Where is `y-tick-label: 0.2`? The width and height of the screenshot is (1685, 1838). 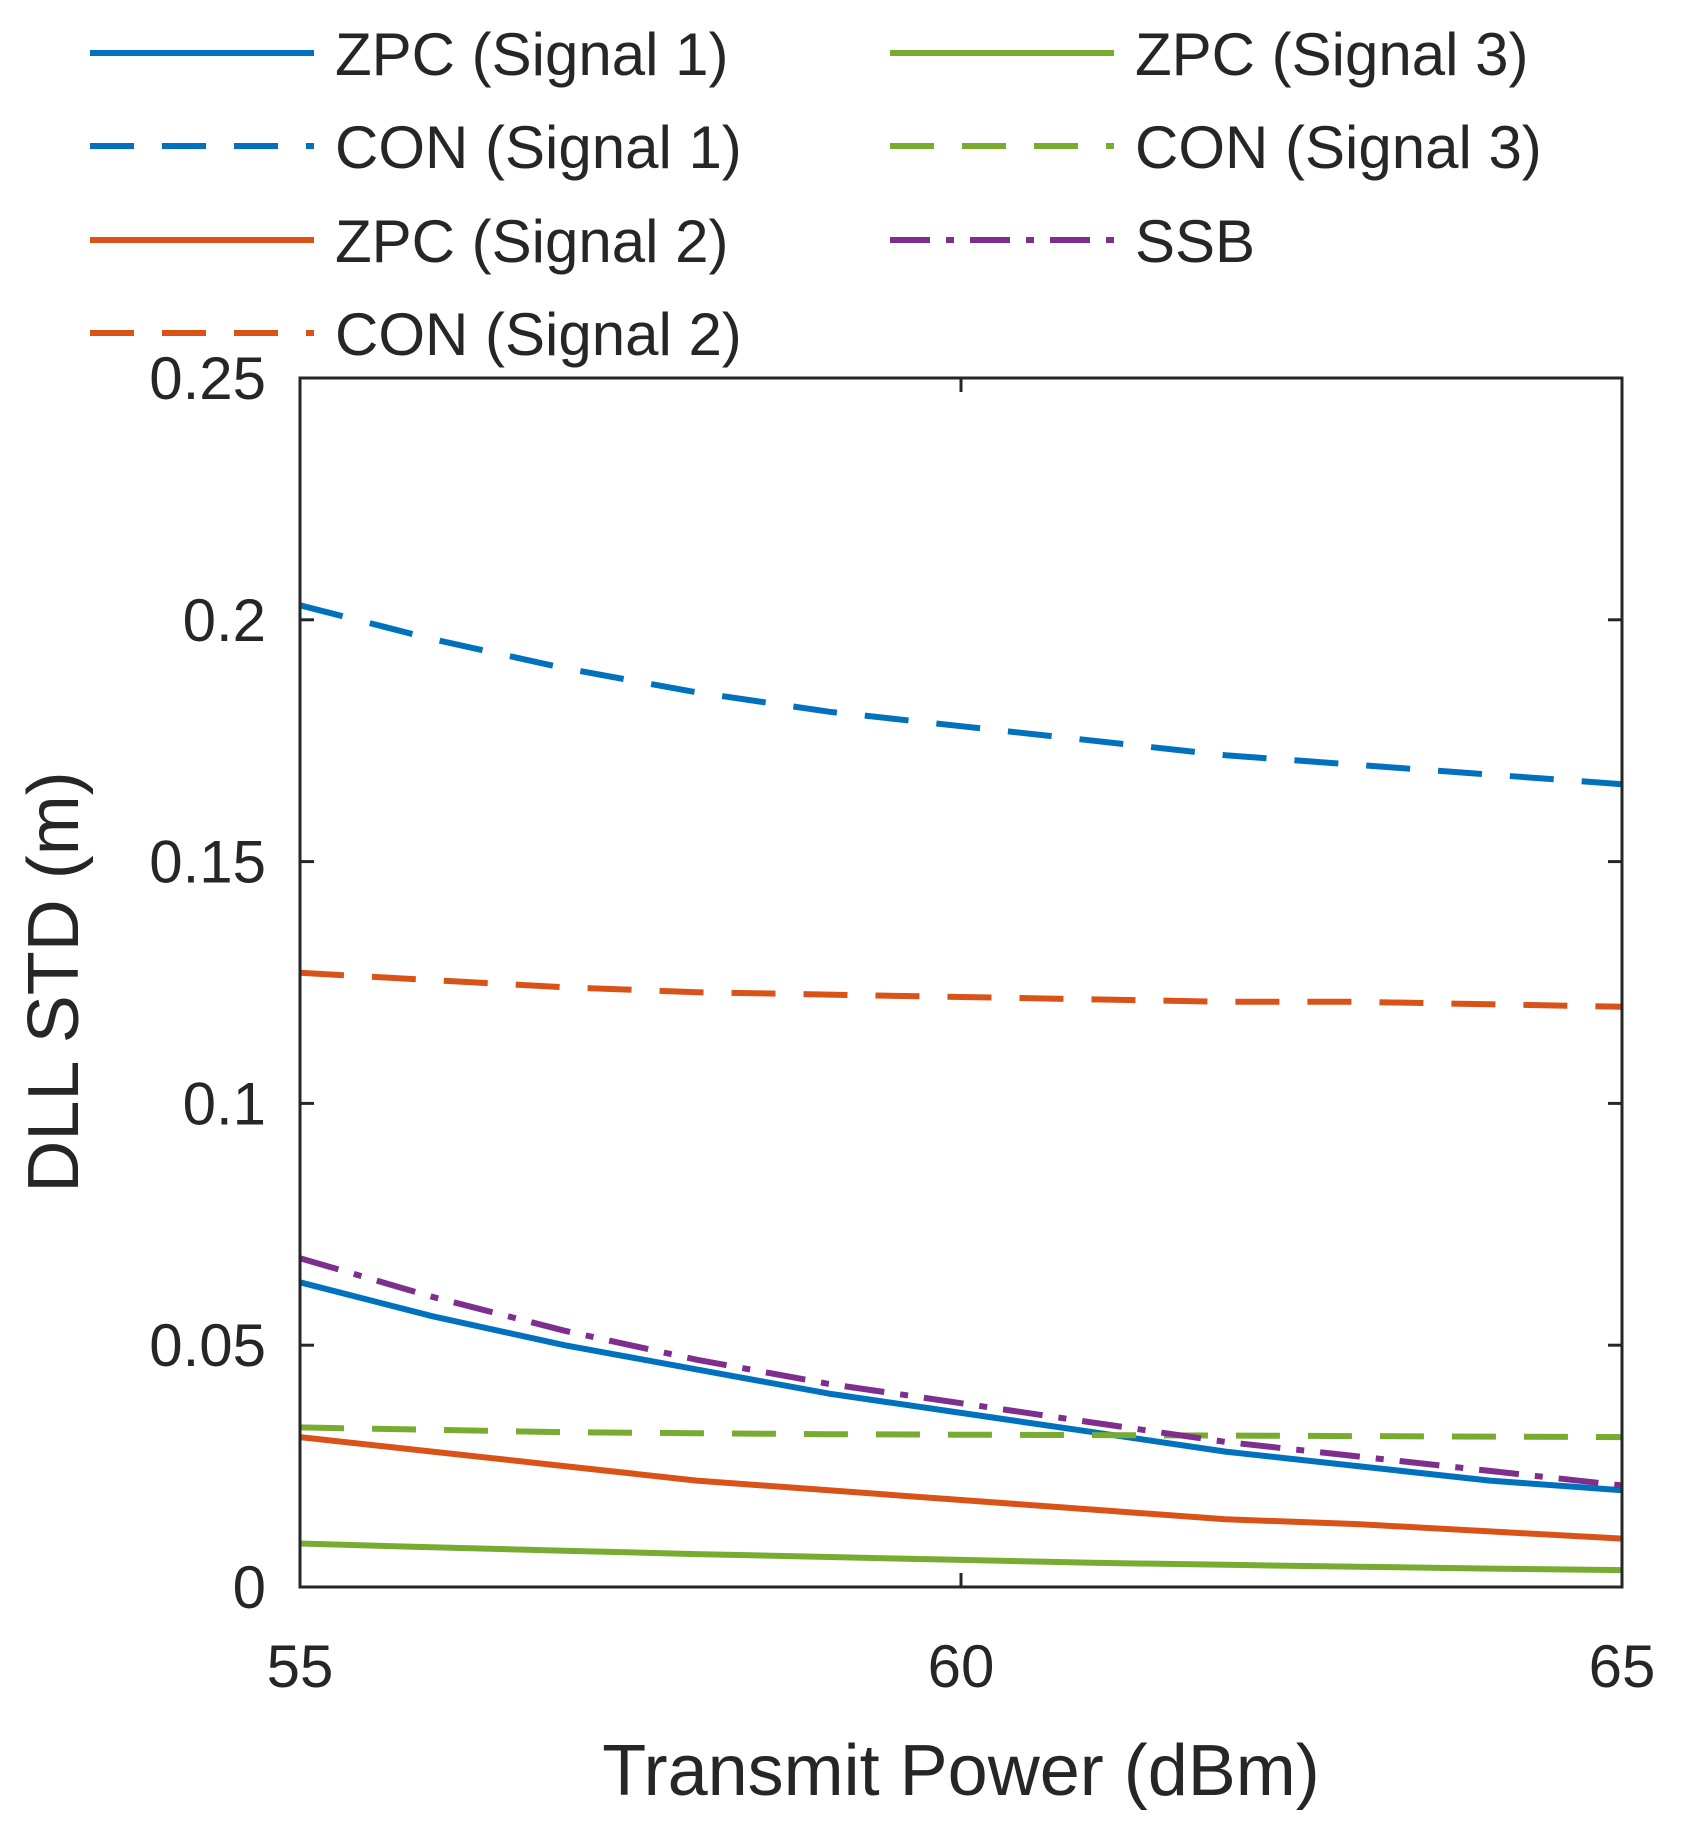
y-tick-label: 0.2 is located at coordinates (224, 620).